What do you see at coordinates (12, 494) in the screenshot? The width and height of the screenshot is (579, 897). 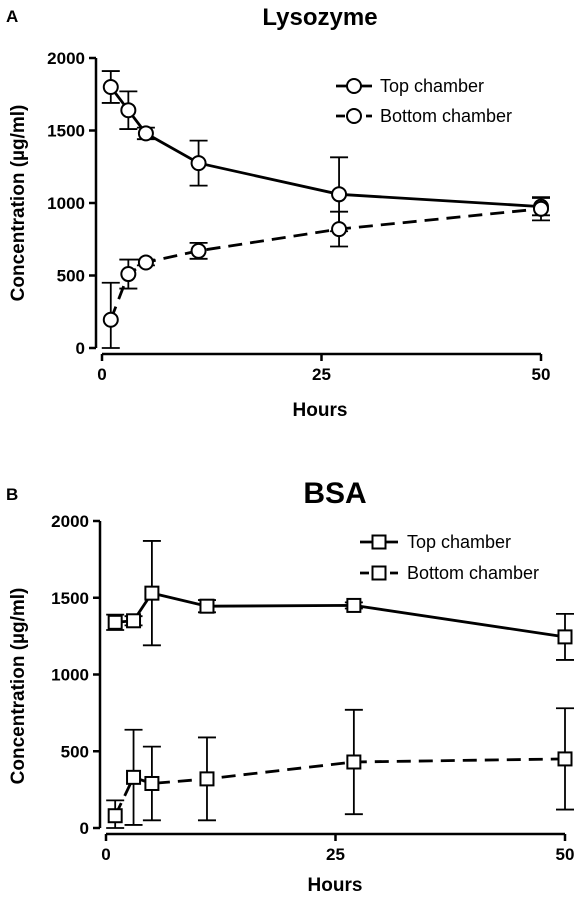 I see `panel-letter-b: B` at bounding box center [12, 494].